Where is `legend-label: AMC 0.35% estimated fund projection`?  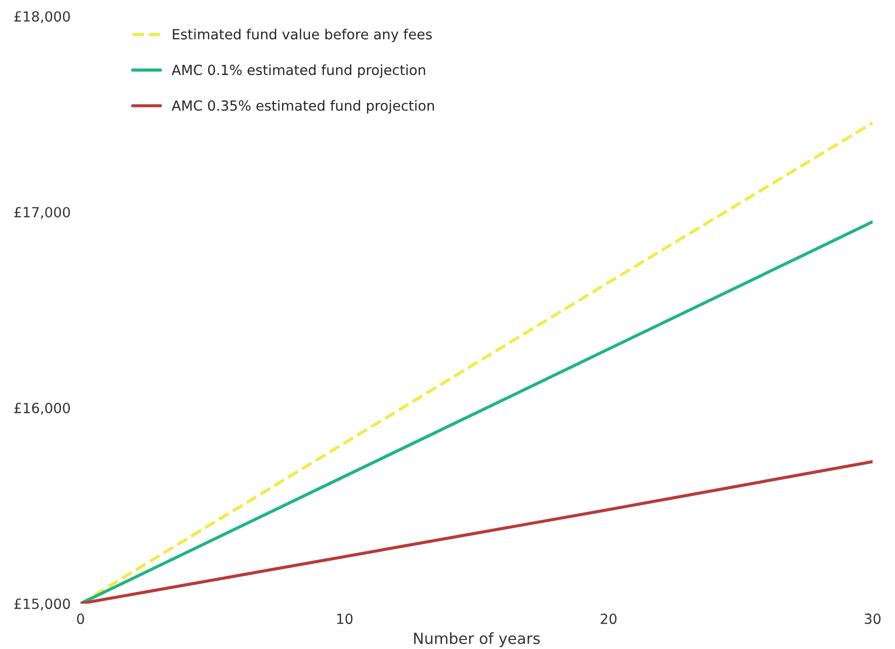
legend-label: AMC 0.35% estimated fund projection is located at coordinates (303, 107).